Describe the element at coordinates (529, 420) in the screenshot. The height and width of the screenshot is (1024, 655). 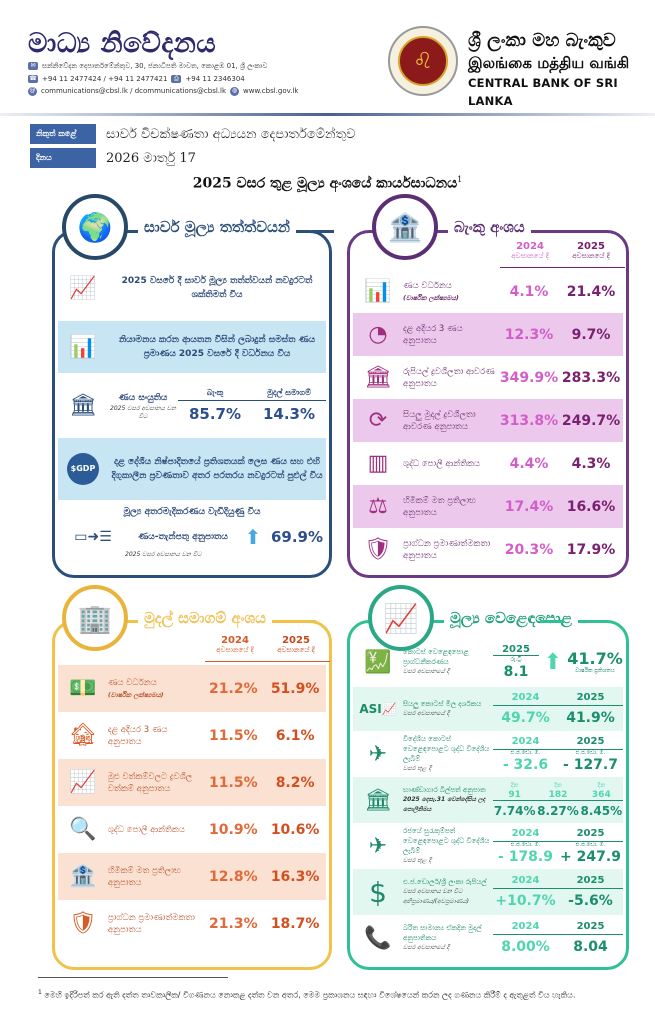
I see `value-2024: 313.8%` at that location.